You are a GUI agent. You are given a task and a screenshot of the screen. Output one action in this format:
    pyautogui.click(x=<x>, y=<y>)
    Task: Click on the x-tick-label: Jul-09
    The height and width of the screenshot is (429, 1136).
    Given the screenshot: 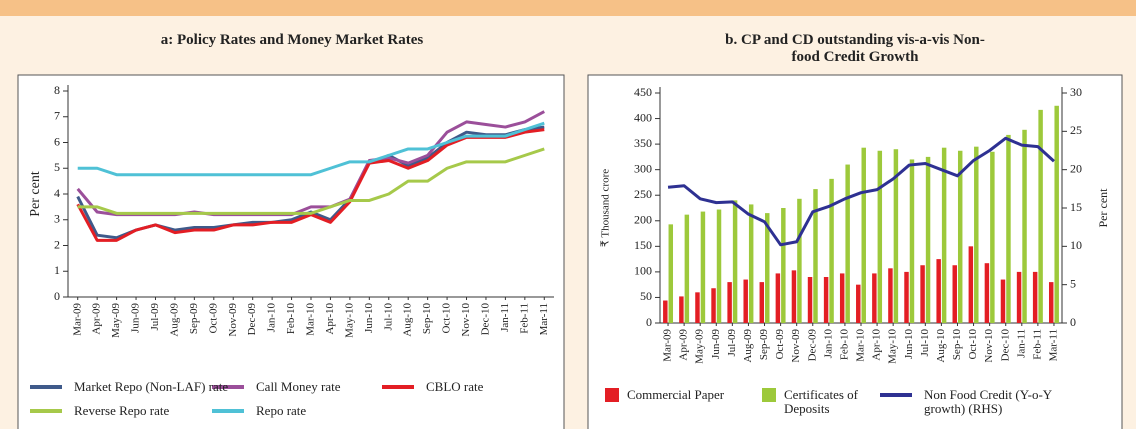 What is the action you would take?
    pyautogui.click(x=732, y=343)
    